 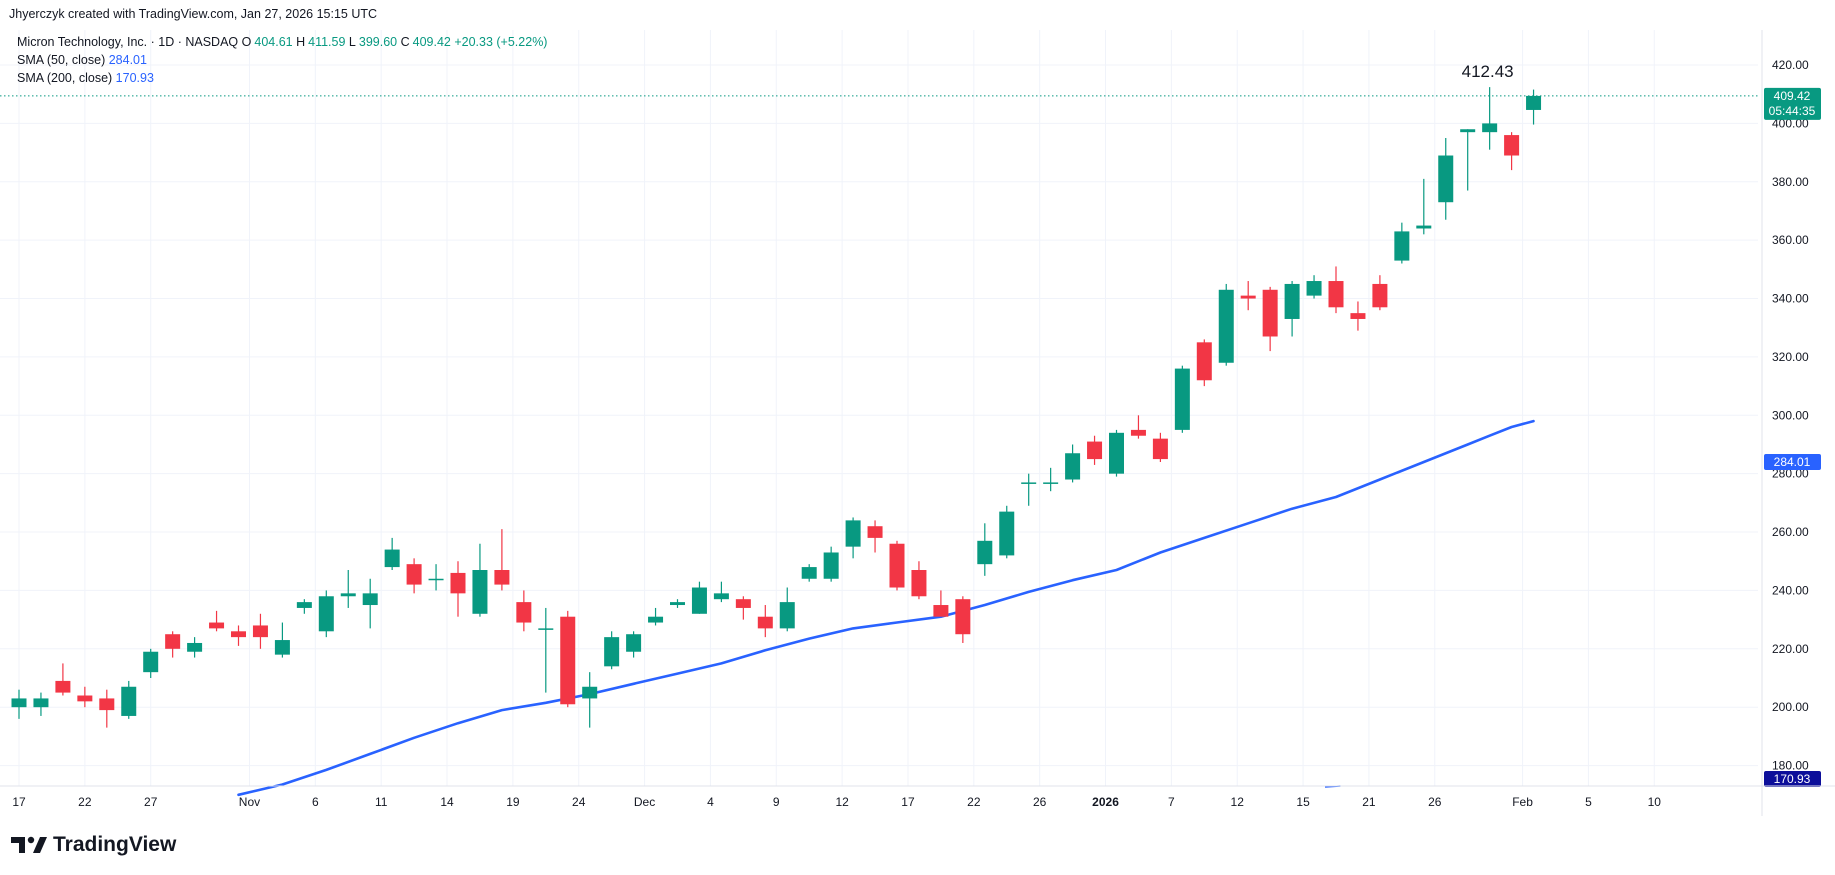 What do you see at coordinates (1105, 802) in the screenshot?
I see `time-tick-label: 2026` at bounding box center [1105, 802].